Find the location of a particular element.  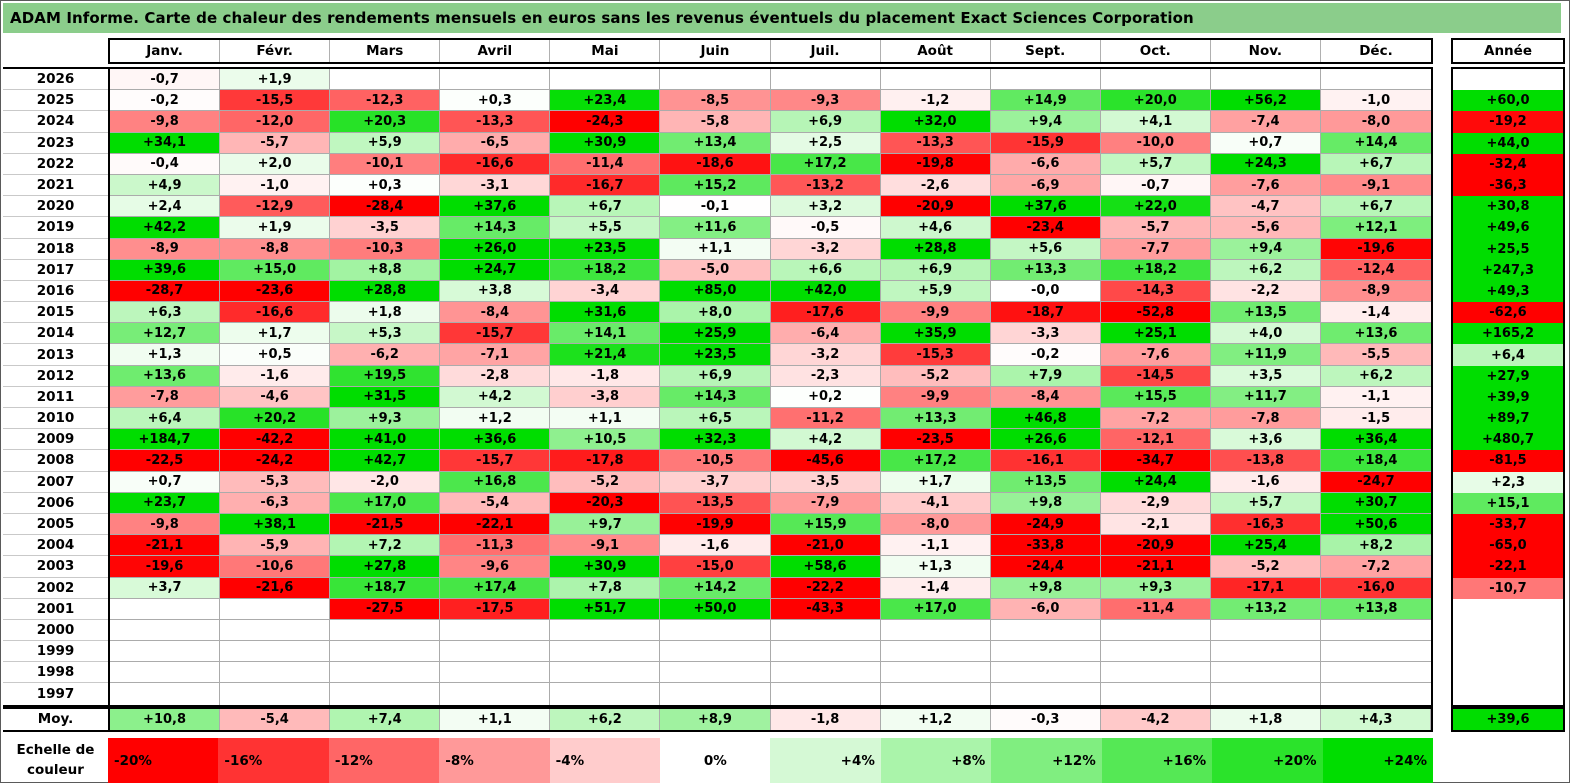

scale-cell: +8% is located at coordinates (936, 760).